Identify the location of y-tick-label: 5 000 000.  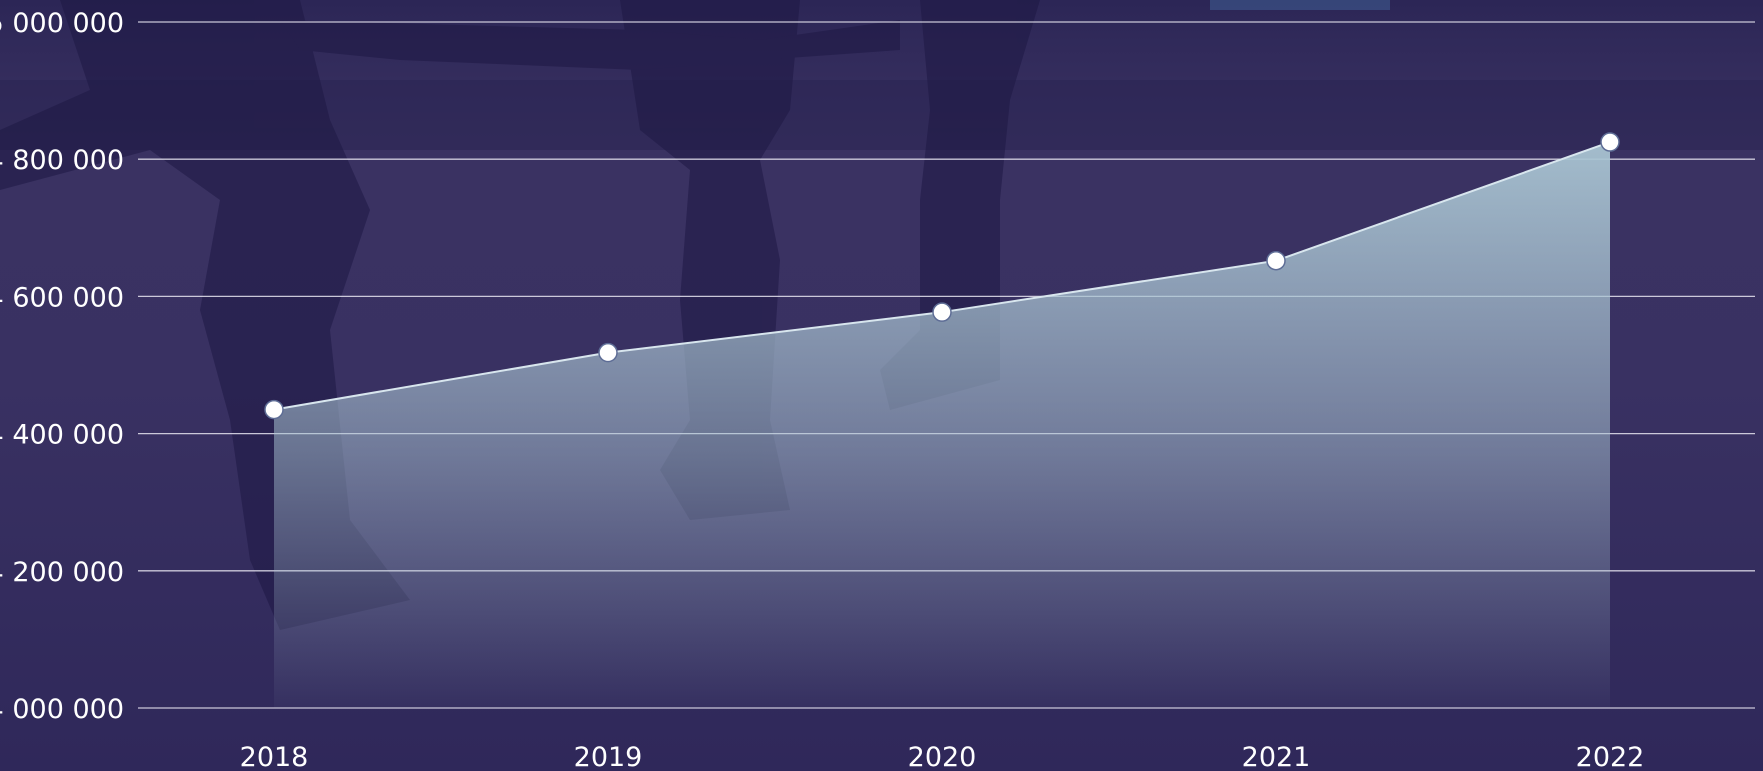
(62, 23).